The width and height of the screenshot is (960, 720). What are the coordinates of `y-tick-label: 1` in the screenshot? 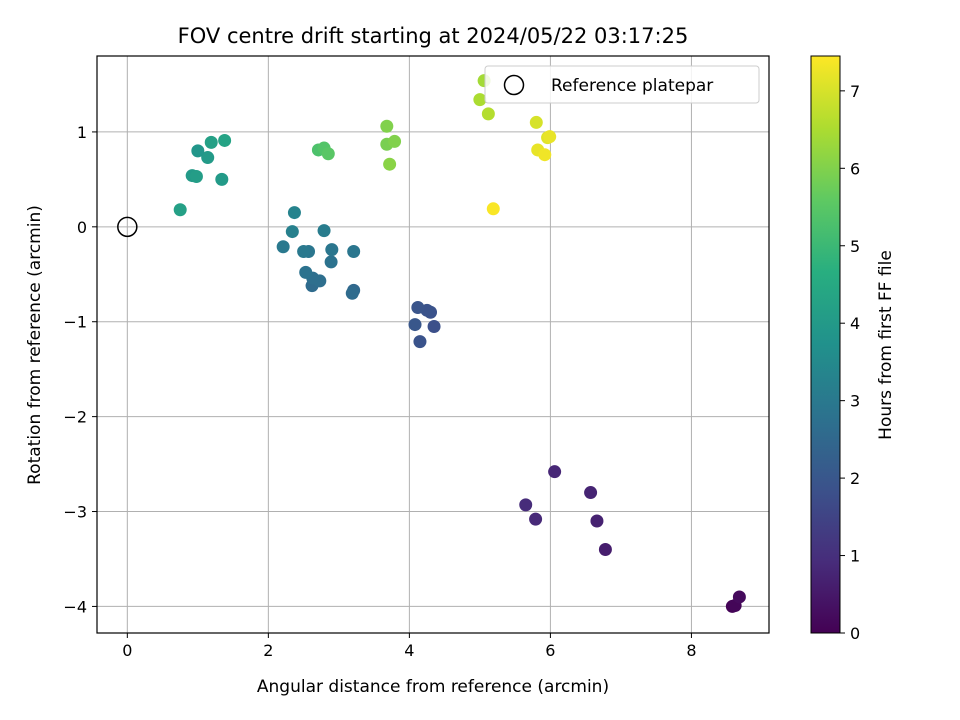 It's located at (82, 132).